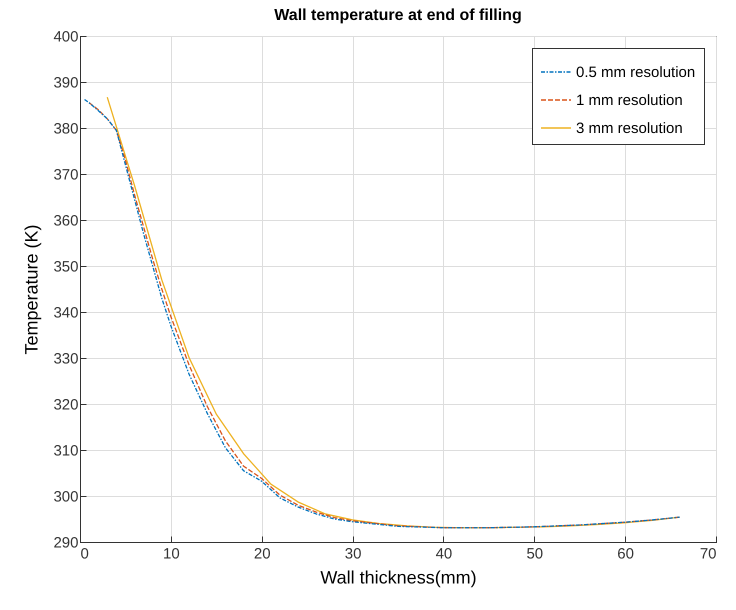 This screenshot has width=736, height=610. Describe the element at coordinates (398, 578) in the screenshot. I see `x-axis-title: Wall thickness(mm)` at that location.